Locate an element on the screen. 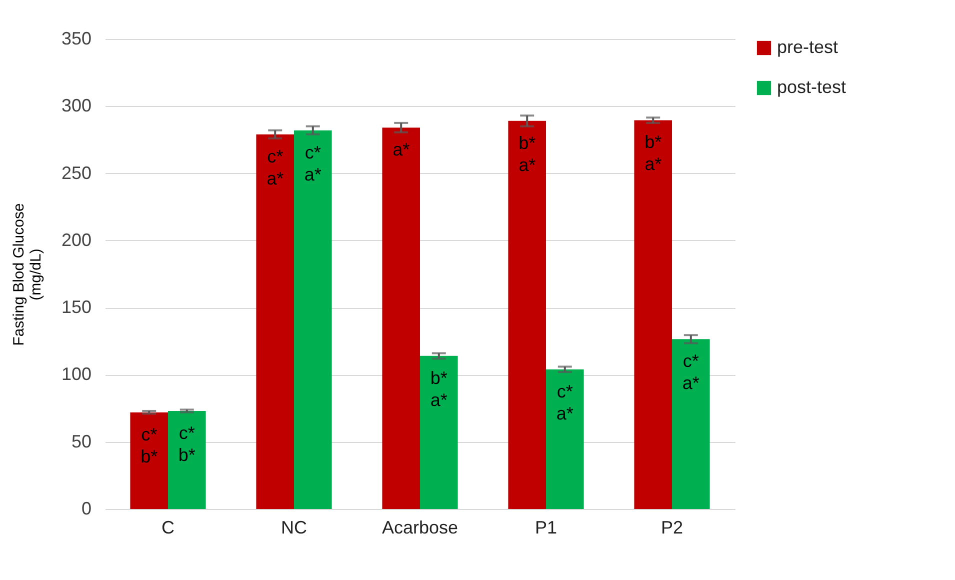 Image resolution: width=955 pixels, height=580 pixels. y-tick-label: 50 is located at coordinates (81, 441).